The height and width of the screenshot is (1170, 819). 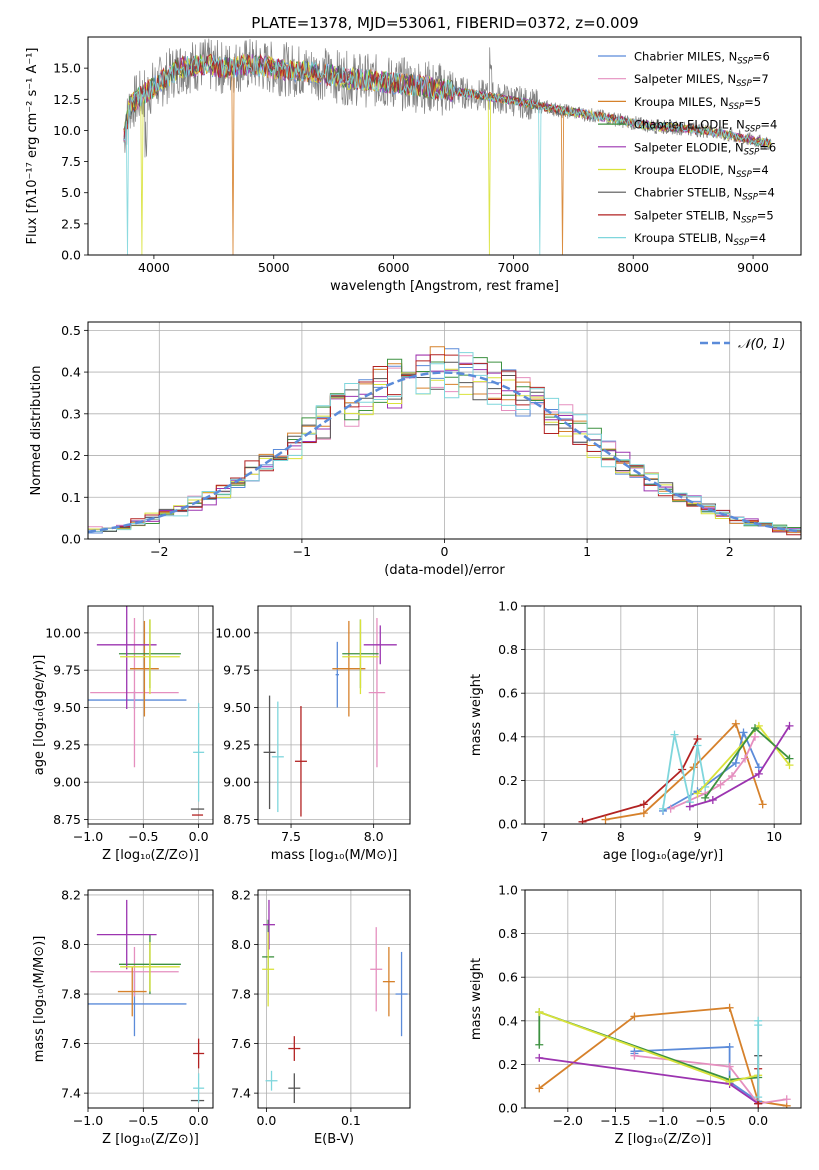 I want to click on legend-suffix: =6, so click(x=761, y=57).